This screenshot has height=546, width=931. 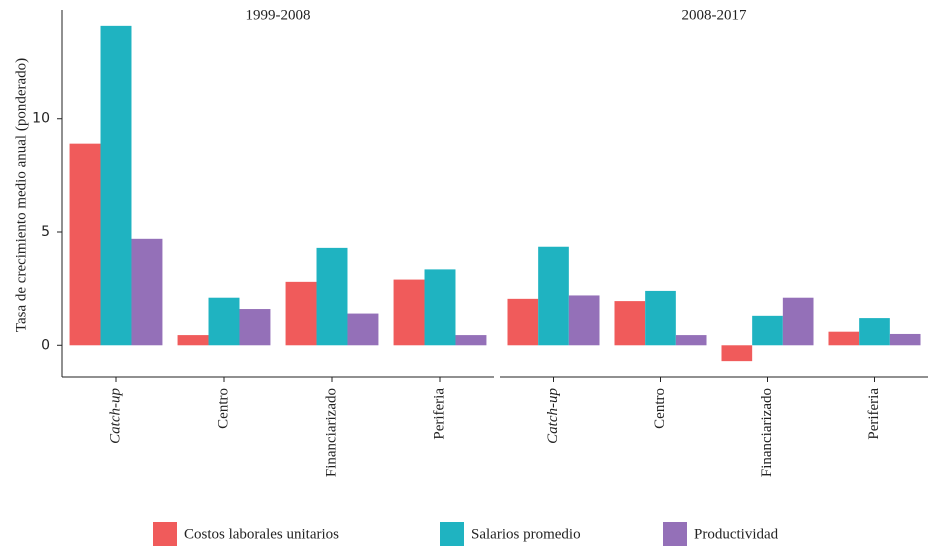 I want to click on facet-title: 1999-2008, so click(x=278, y=15).